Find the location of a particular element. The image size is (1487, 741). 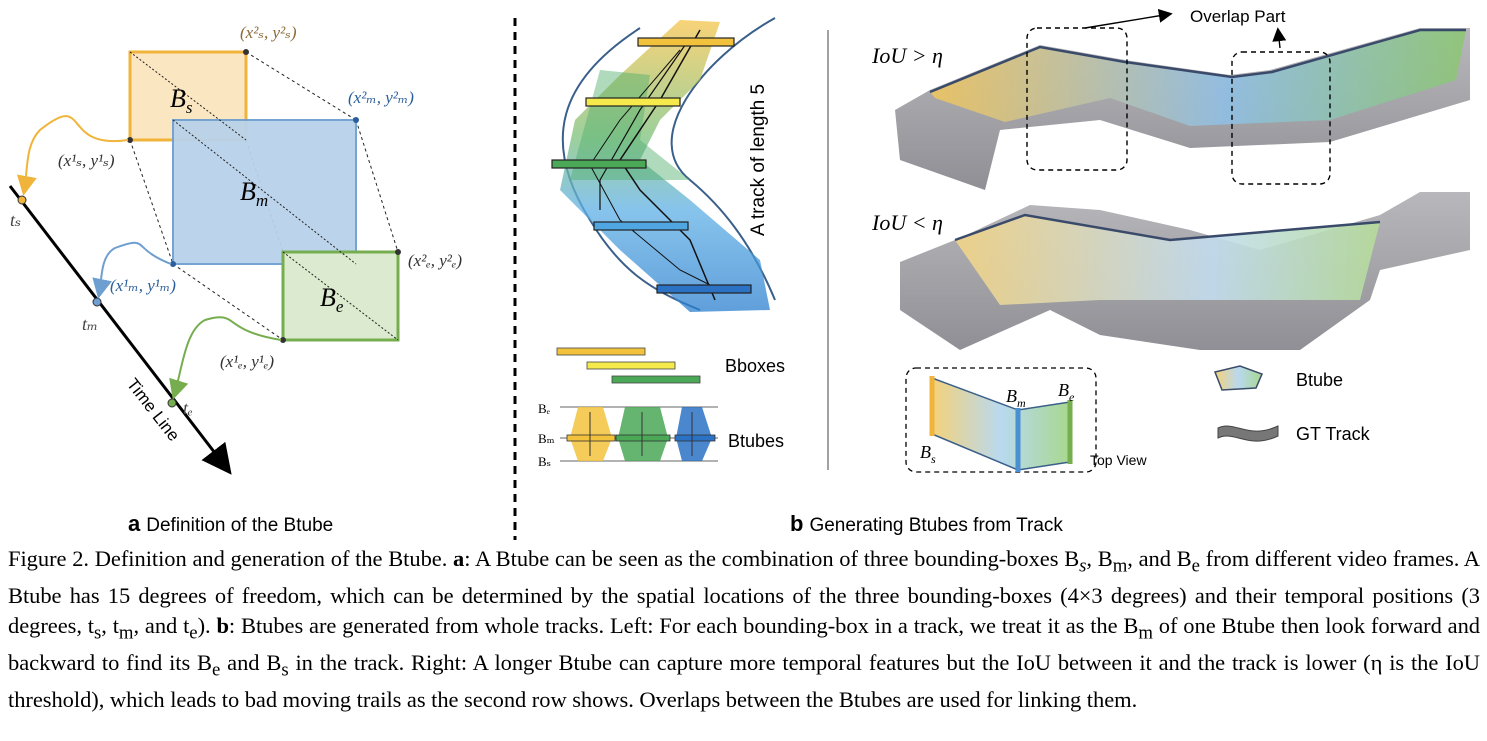

curve-te is located at coordinates (225, 358).